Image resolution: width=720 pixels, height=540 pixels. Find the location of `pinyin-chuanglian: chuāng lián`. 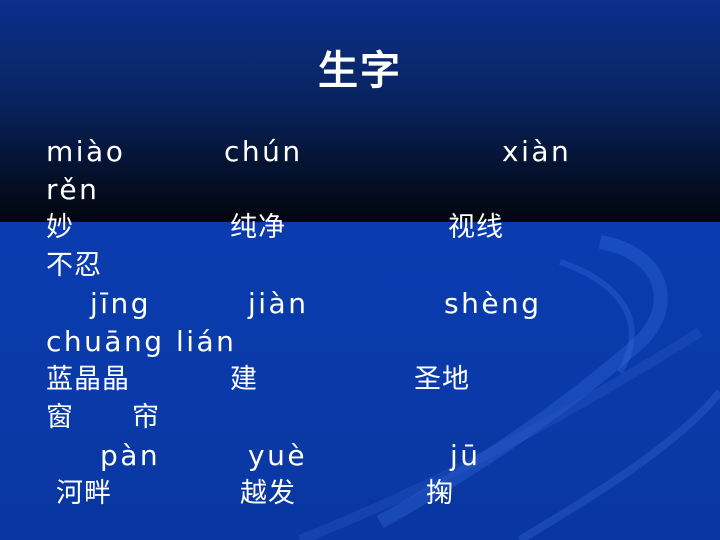

pinyin-chuanglian: chuāng lián is located at coordinates (141, 341).